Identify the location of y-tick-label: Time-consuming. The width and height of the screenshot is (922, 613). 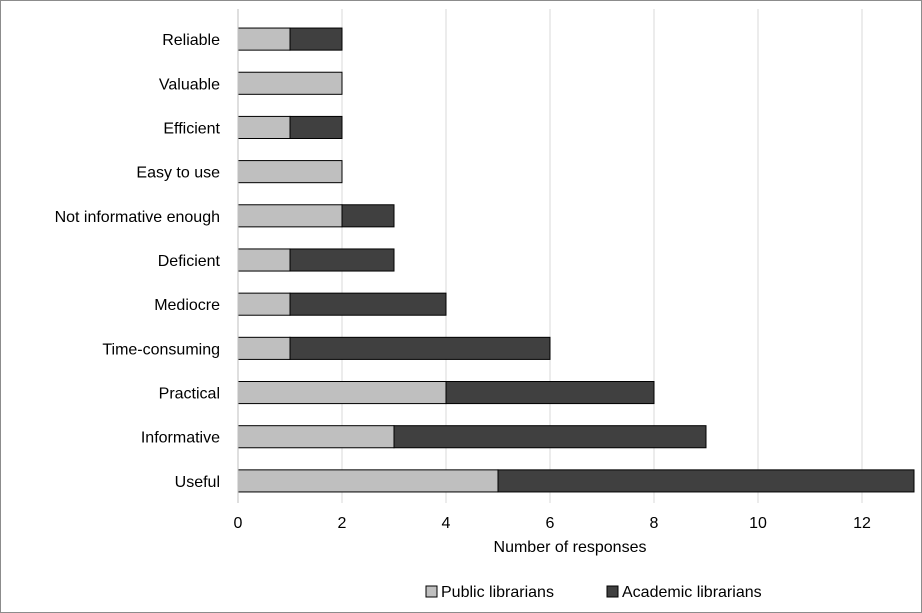
(161, 349).